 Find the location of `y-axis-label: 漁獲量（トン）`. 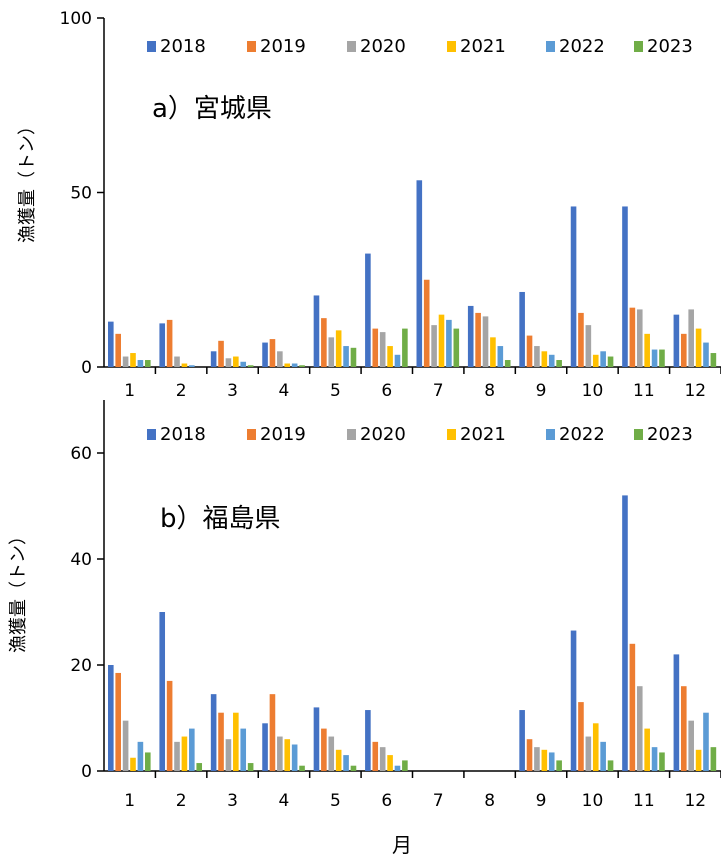

y-axis-label: 漁獲量（トン） is located at coordinates (27, 180).